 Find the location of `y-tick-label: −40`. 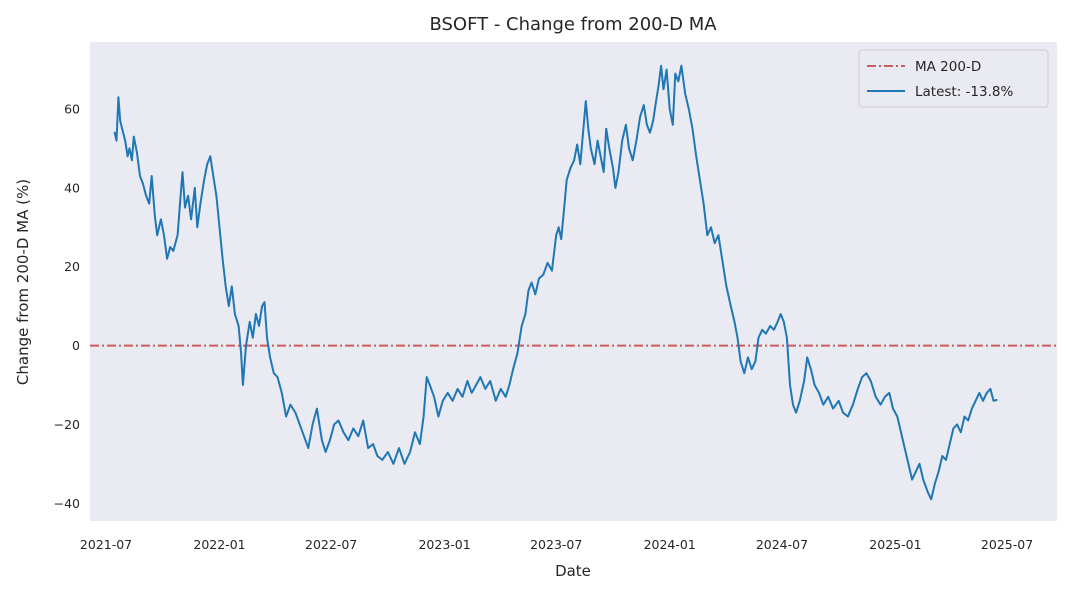

y-tick-label: −40 is located at coordinates (67, 503).